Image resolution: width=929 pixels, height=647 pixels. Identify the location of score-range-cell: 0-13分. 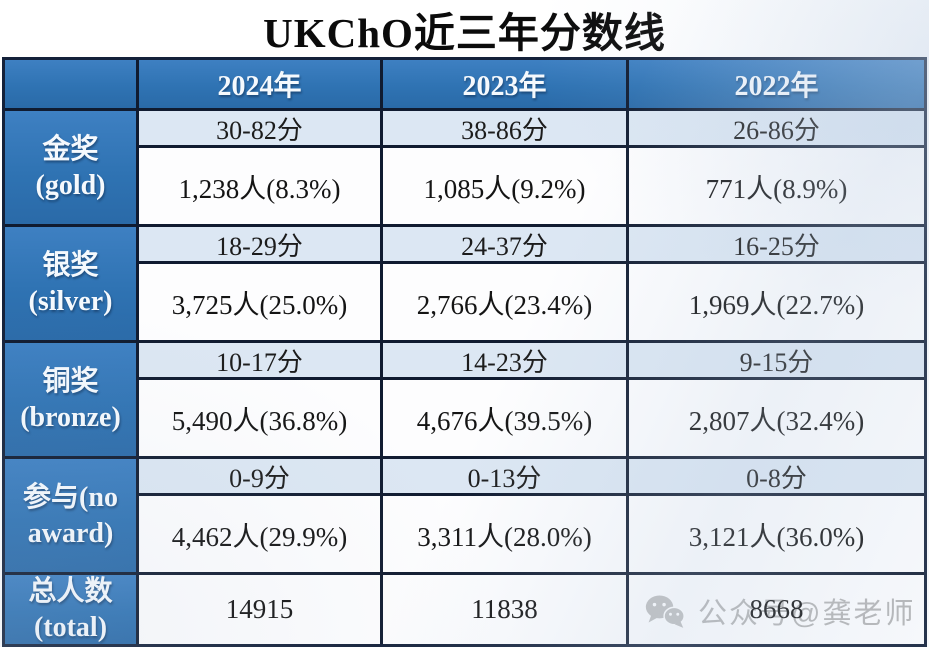
(504, 476).